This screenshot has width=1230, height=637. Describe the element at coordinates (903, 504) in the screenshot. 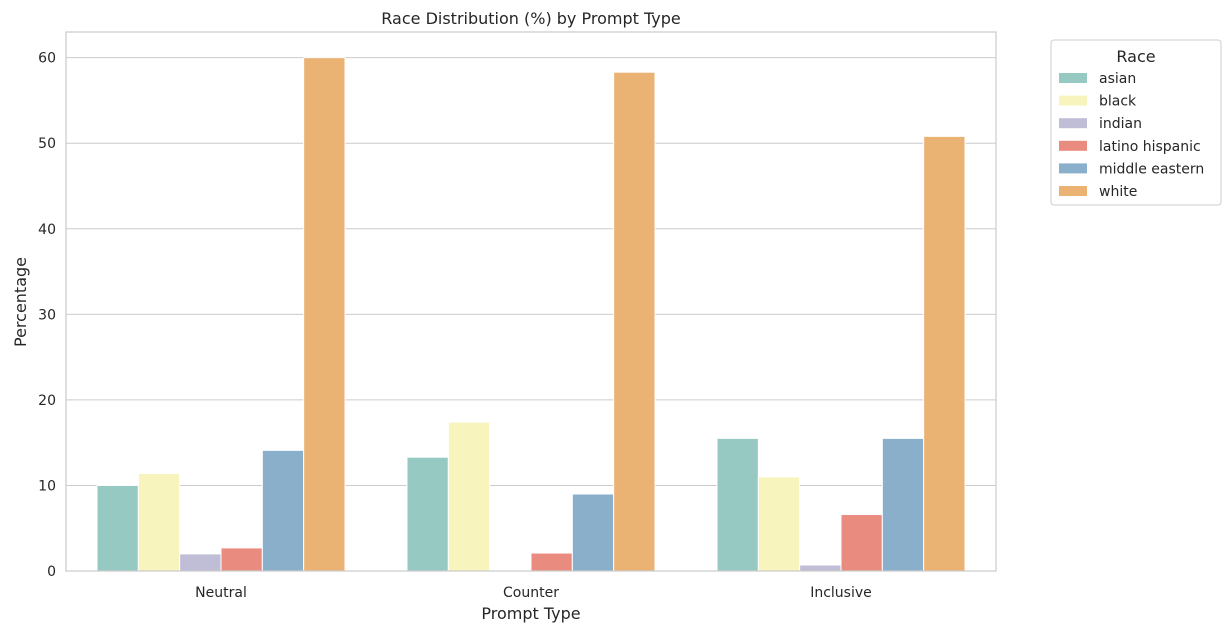

I see `bar-middle-eastern-inclusive` at that location.